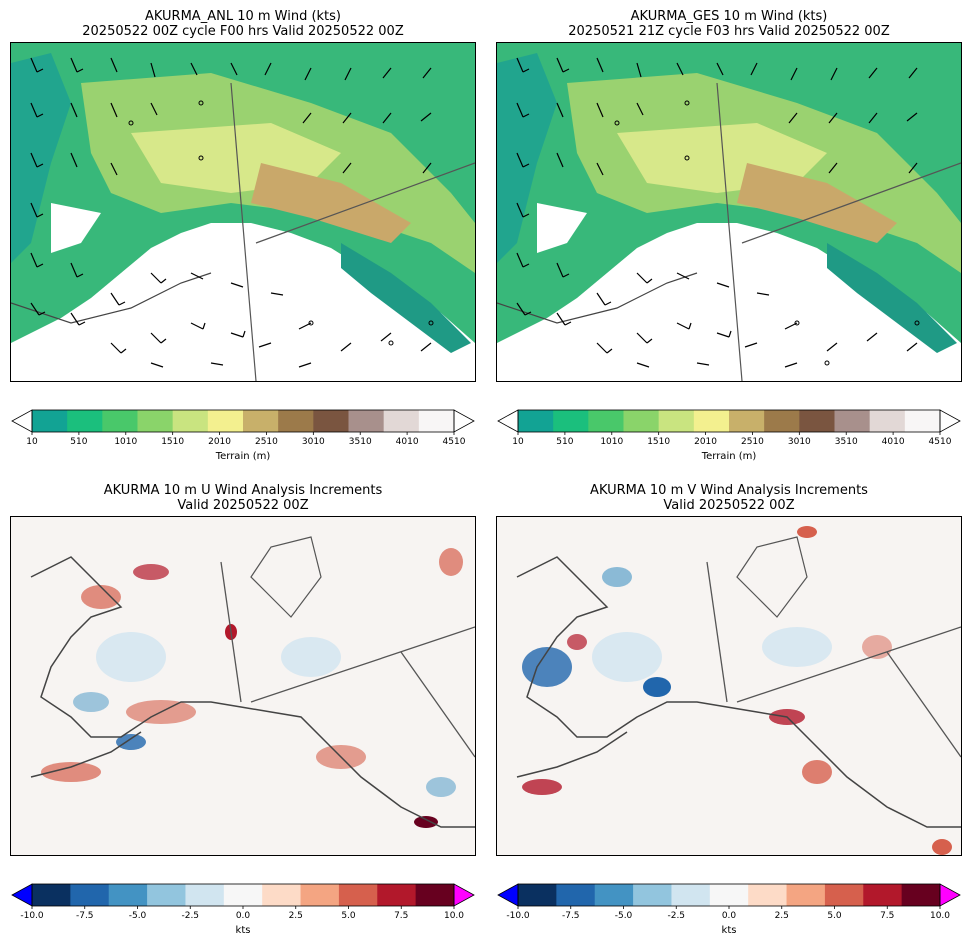 Image resolution: width=972 pixels, height=948 pixels. I want to click on terrain-colorbar-label: Terrain (m), so click(243, 456).